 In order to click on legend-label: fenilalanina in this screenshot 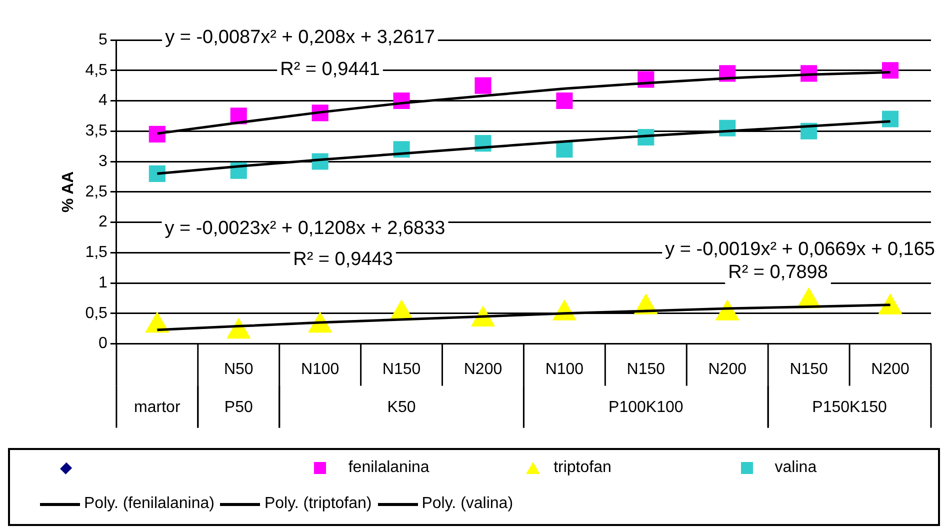, I will do `click(389, 468)`.